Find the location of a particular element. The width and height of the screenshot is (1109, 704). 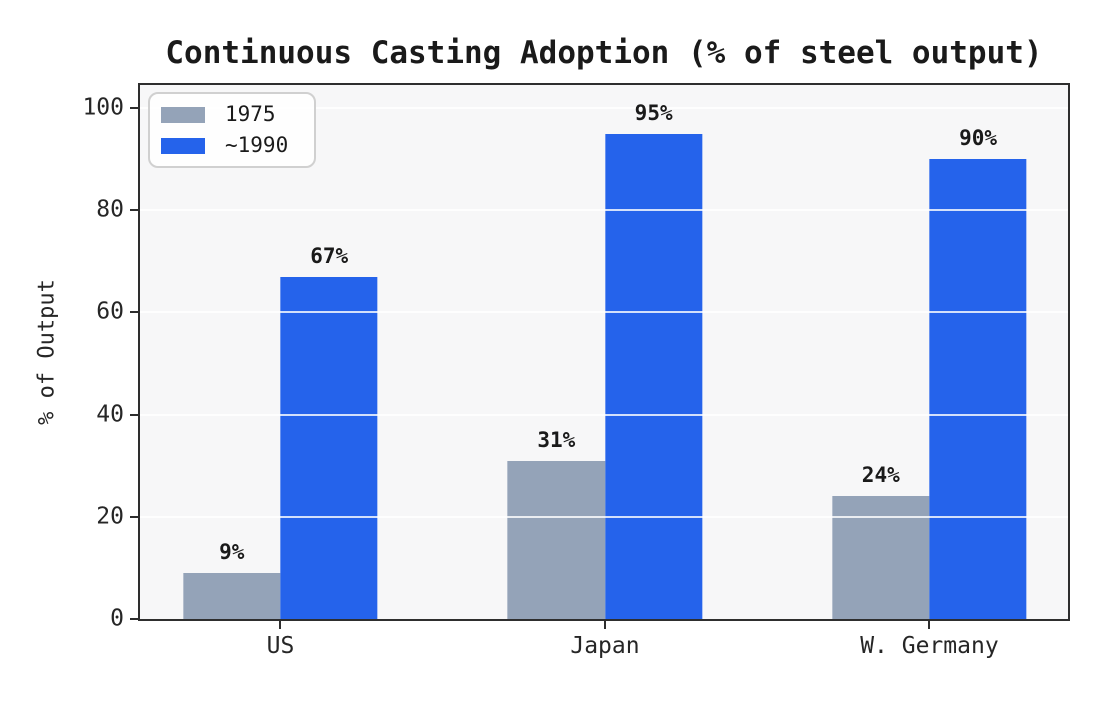

bar-value-label-us: 67% is located at coordinates (329, 255).